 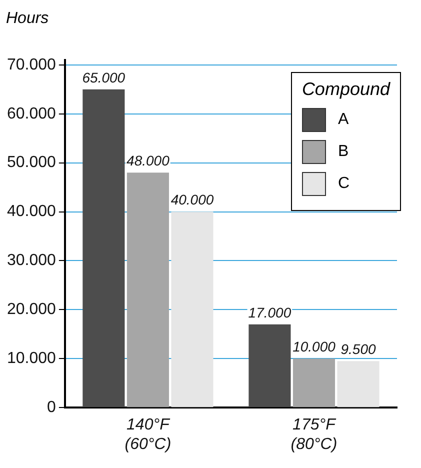 I want to click on data-label: 40.000, so click(x=192, y=200).